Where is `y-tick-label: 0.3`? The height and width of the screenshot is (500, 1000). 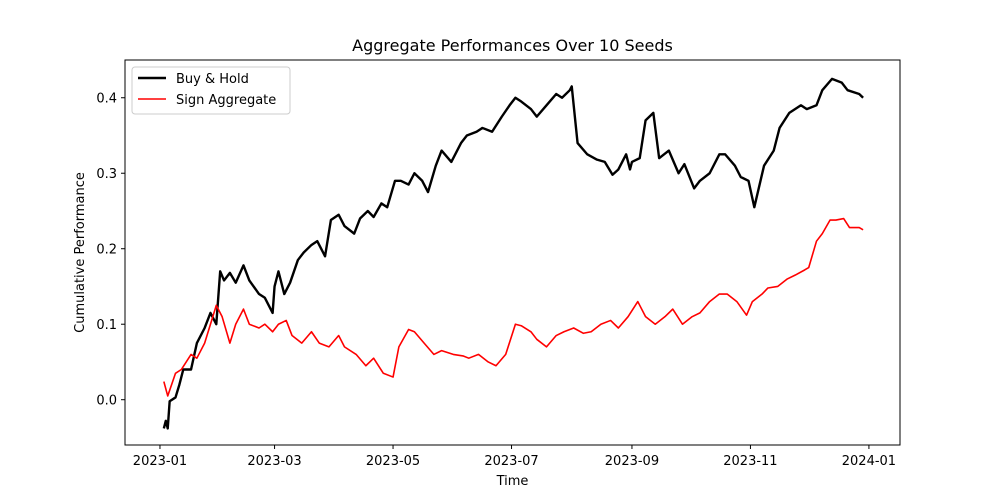 y-tick-label: 0.3 is located at coordinates (106, 174).